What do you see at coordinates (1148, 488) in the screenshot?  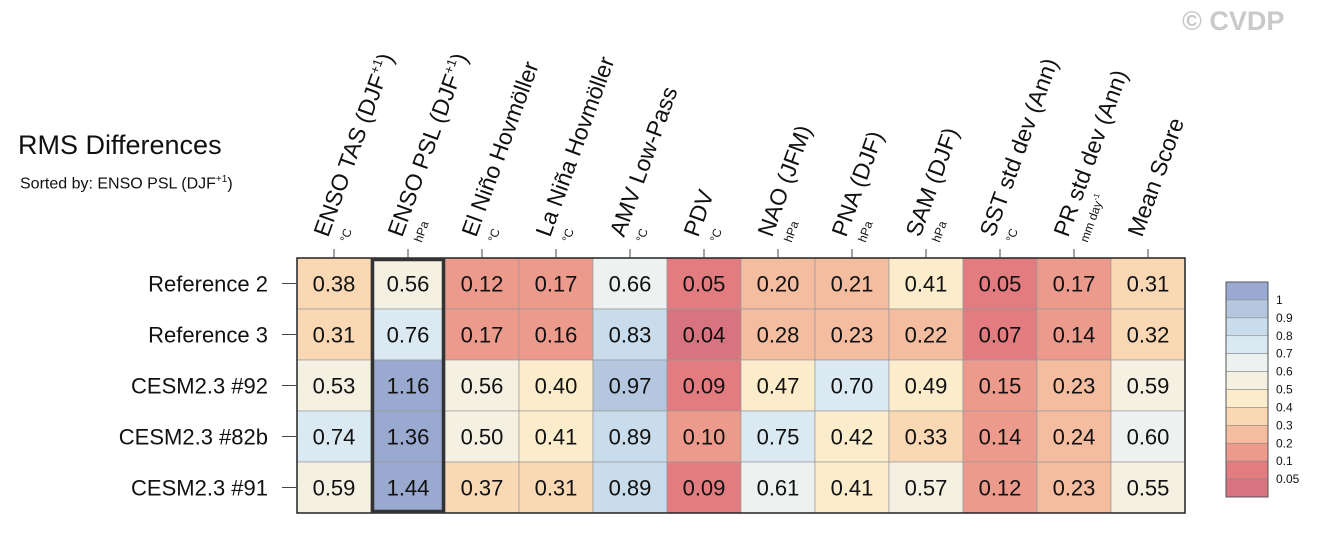 I see `cell-value-label: 0.55` at bounding box center [1148, 488].